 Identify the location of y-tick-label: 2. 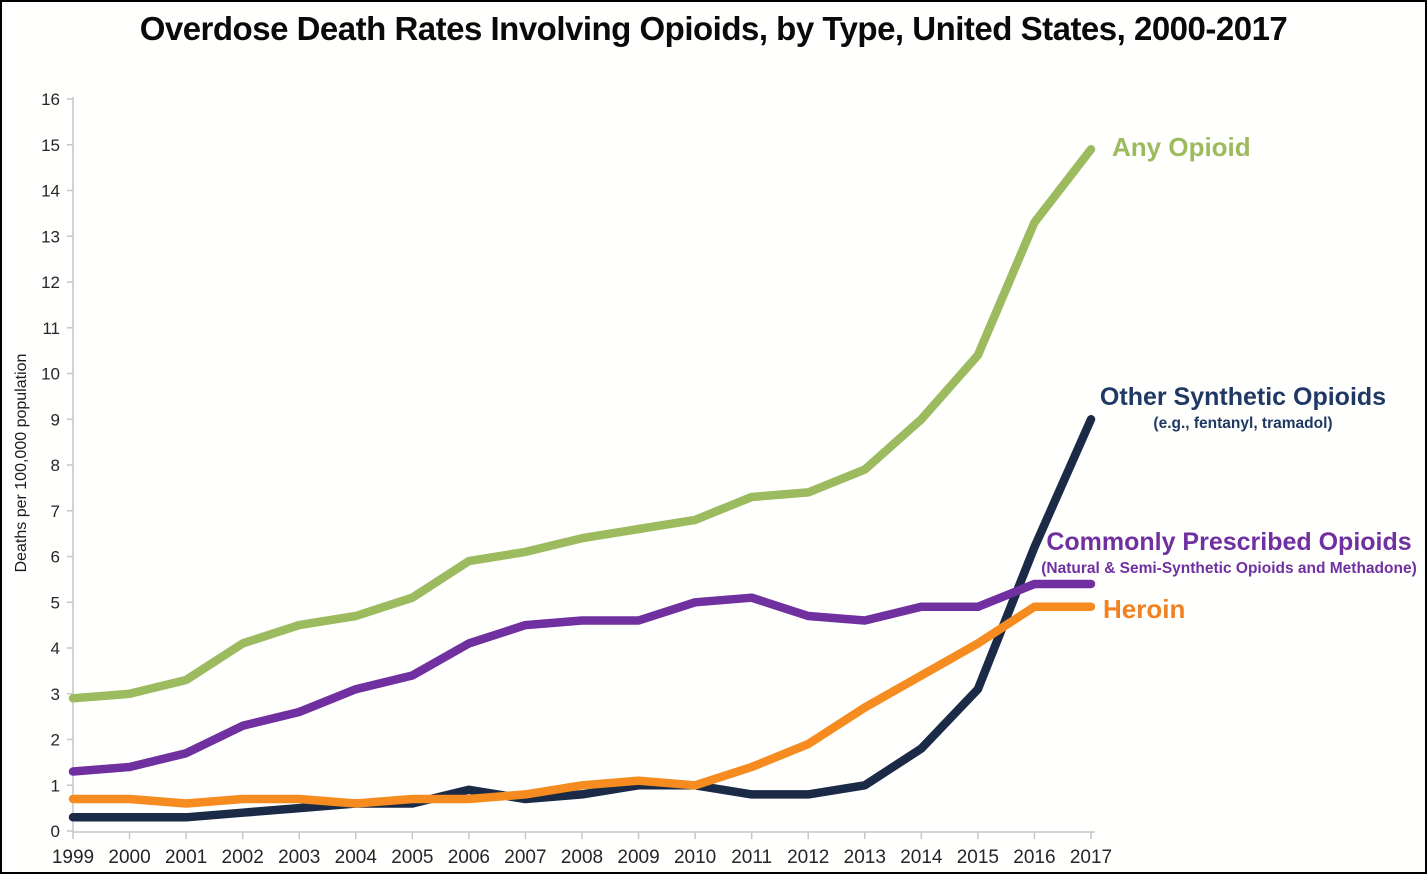
(55, 740).